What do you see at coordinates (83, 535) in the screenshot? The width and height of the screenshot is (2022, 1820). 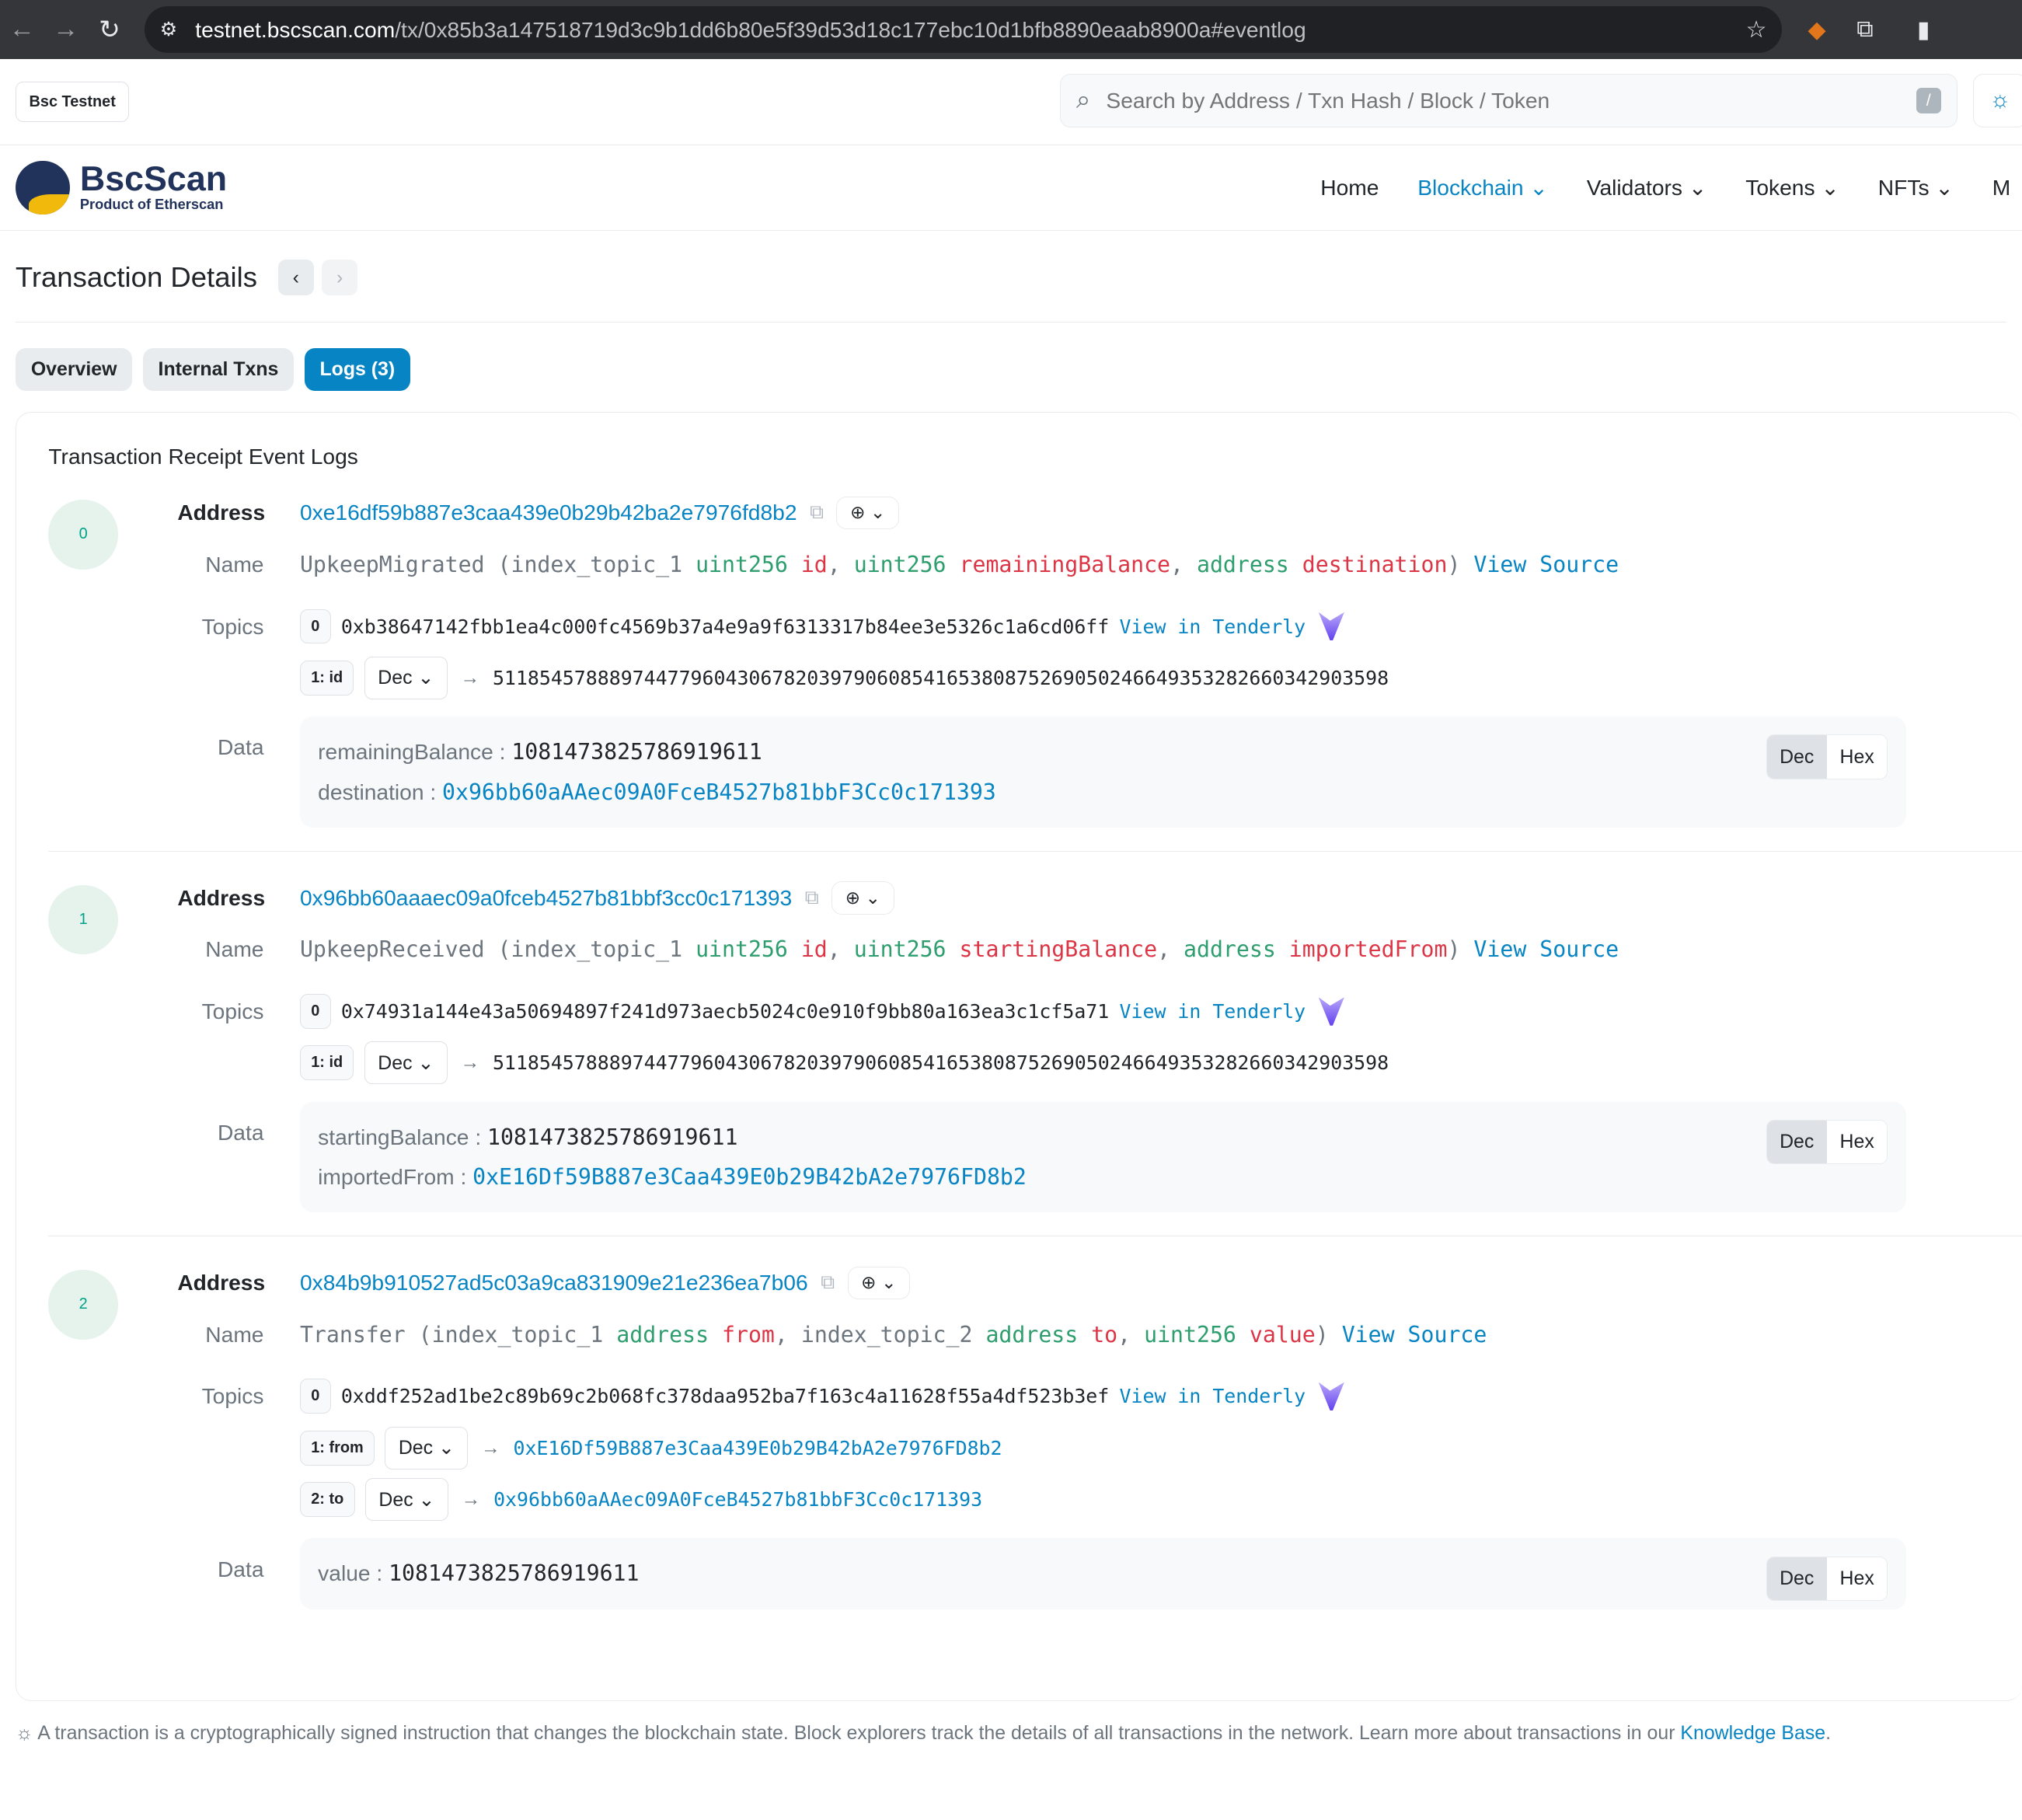 I see `log-index: 0` at bounding box center [83, 535].